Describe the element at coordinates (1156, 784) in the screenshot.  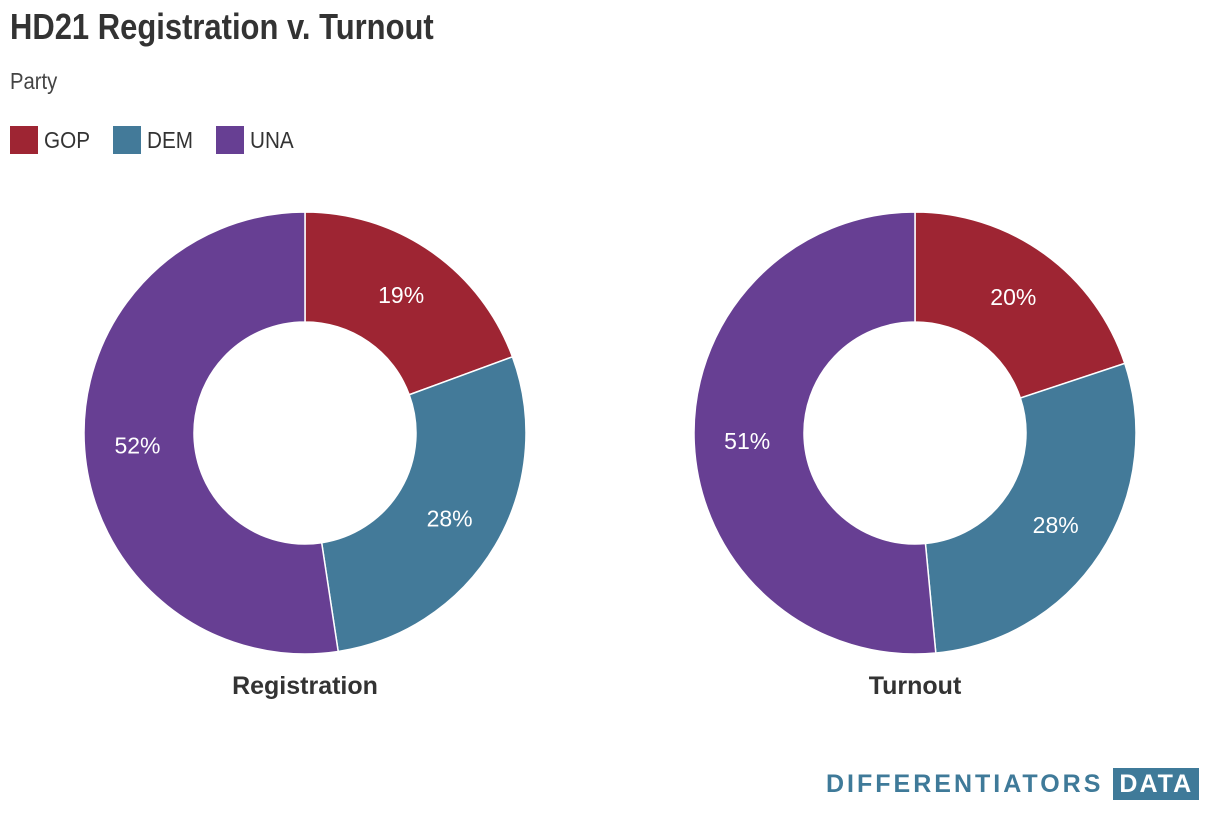
I see `brand-tag: DATA` at that location.